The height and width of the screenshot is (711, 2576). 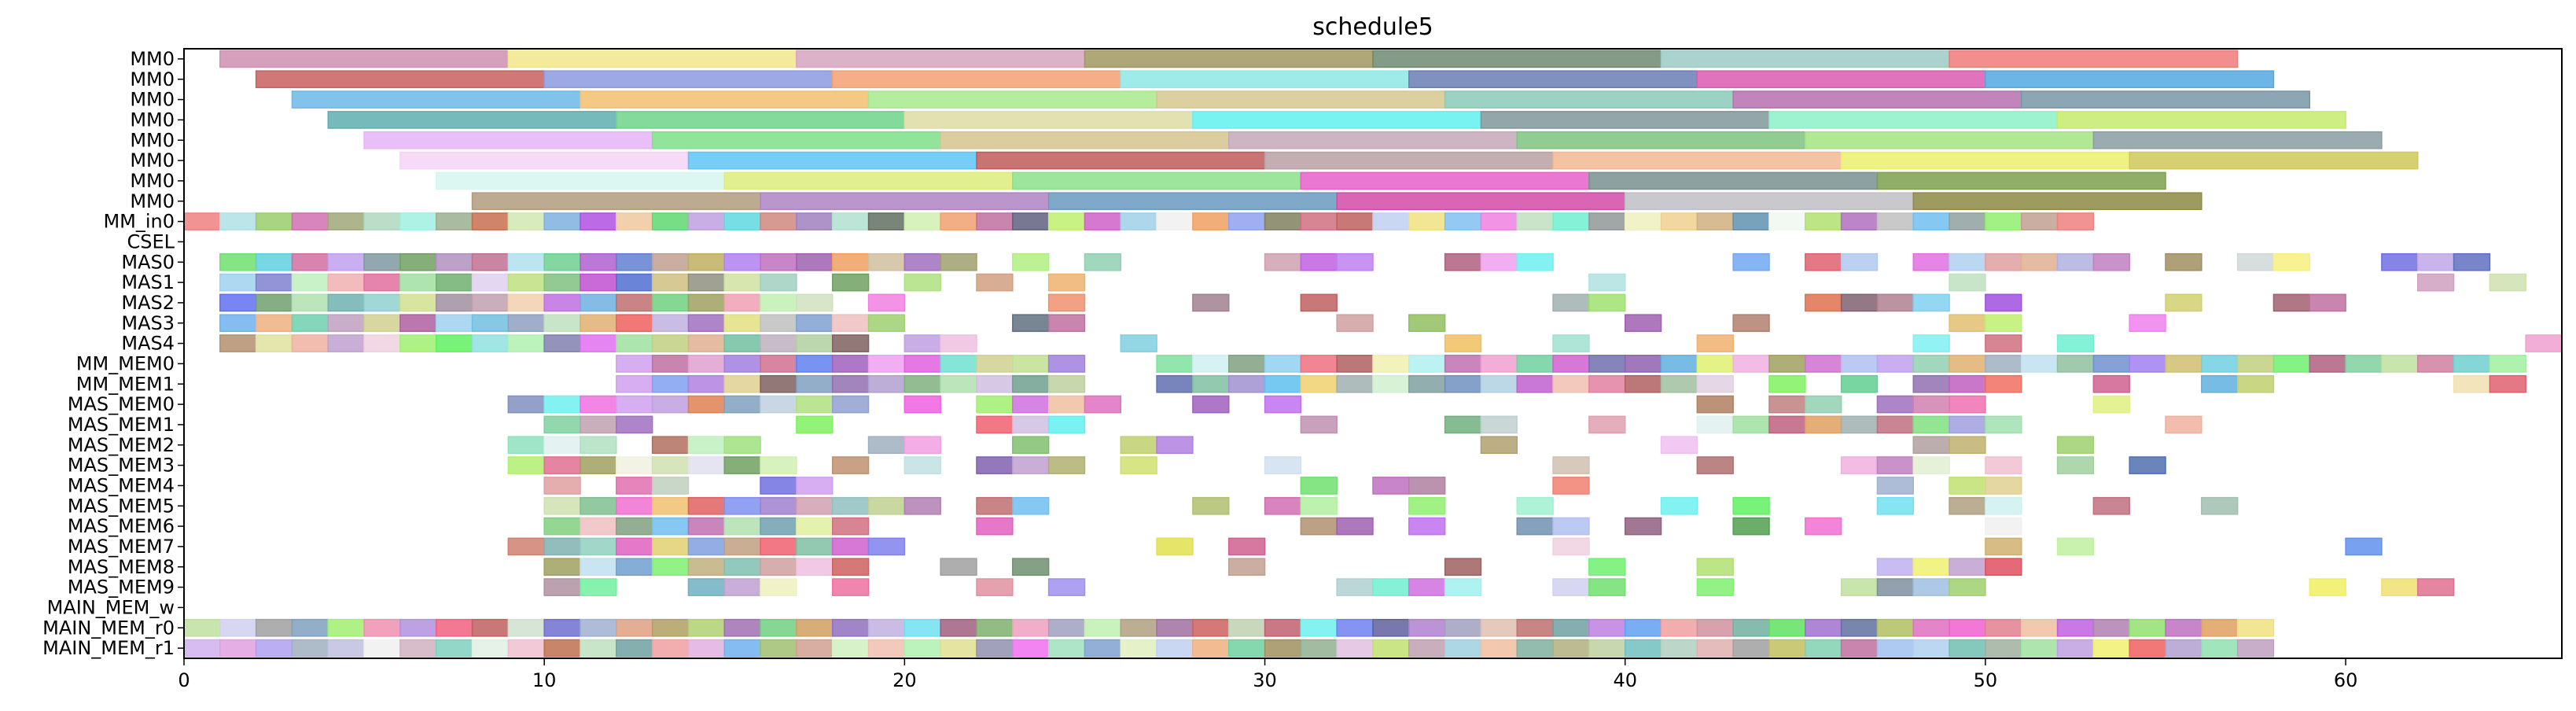 I want to click on x-tick-label: 60, so click(x=2346, y=680).